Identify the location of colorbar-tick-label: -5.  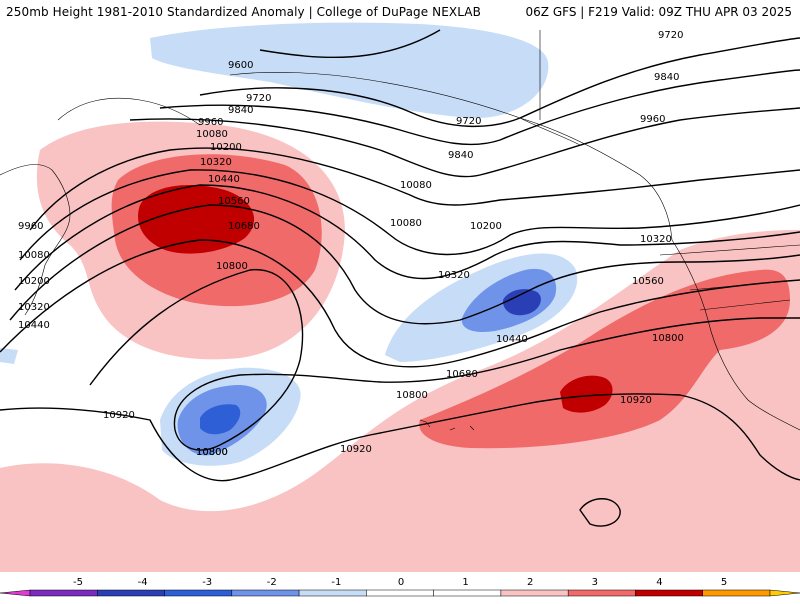
(78, 582).